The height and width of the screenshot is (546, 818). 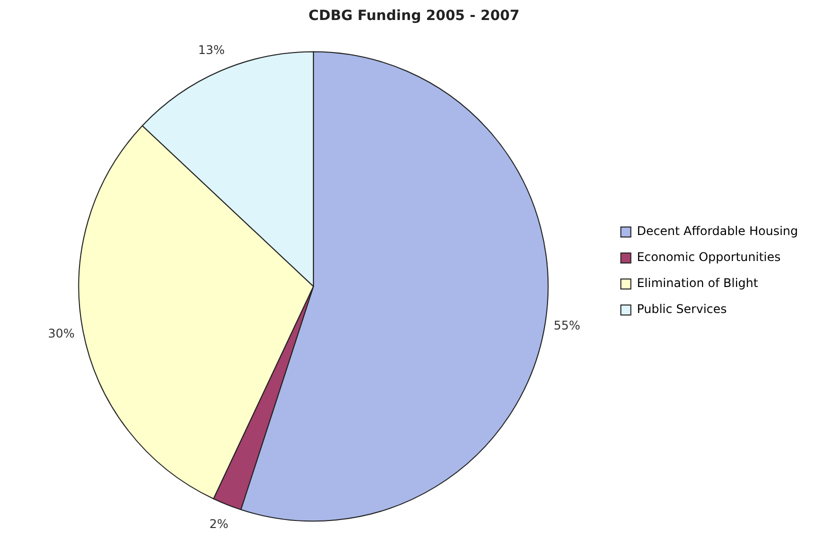 What do you see at coordinates (218, 524) in the screenshot?
I see `data-label: 2%` at bounding box center [218, 524].